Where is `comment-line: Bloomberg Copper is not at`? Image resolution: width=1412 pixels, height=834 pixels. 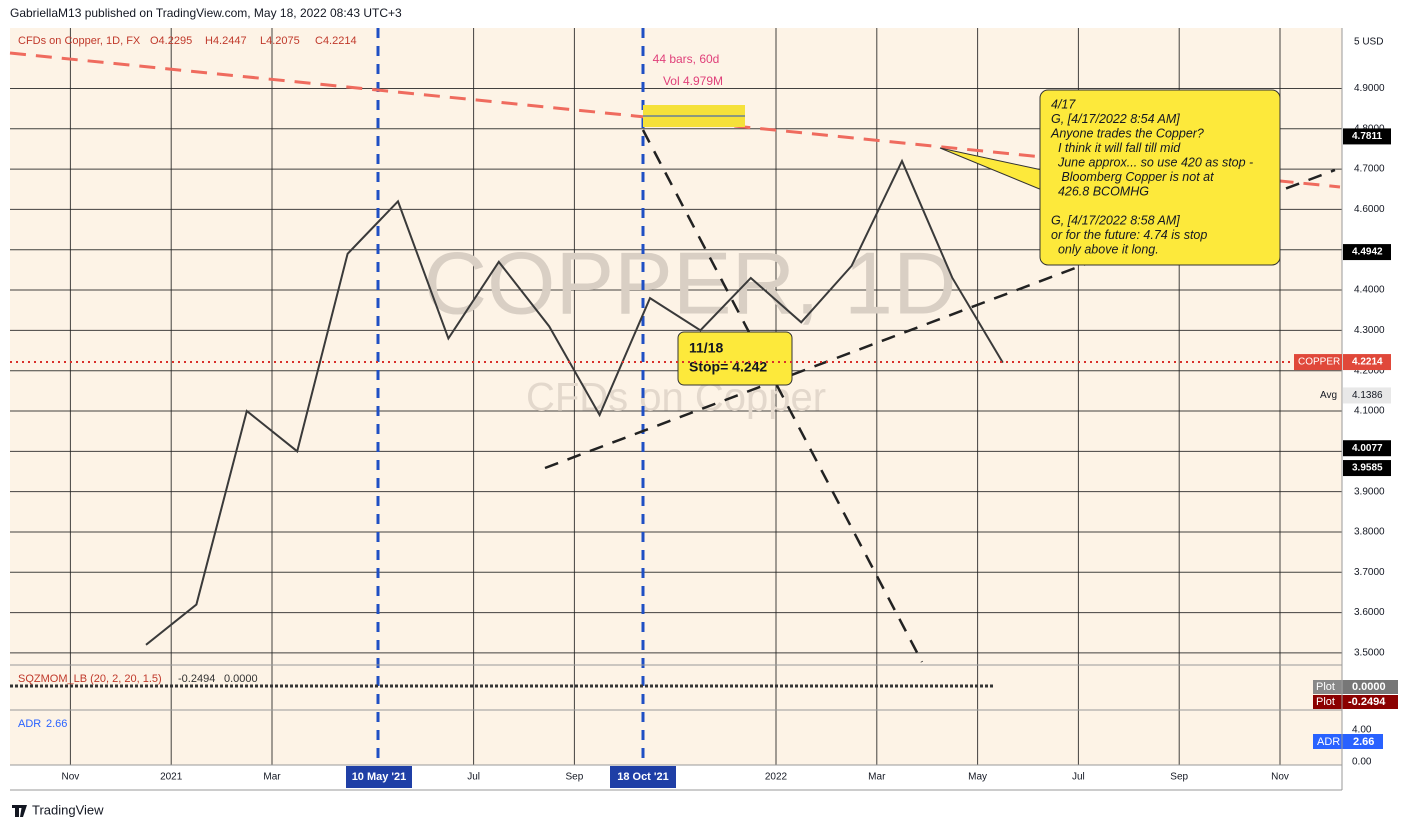
comment-line: Bloomberg Copper is not at is located at coordinates (1132, 177).